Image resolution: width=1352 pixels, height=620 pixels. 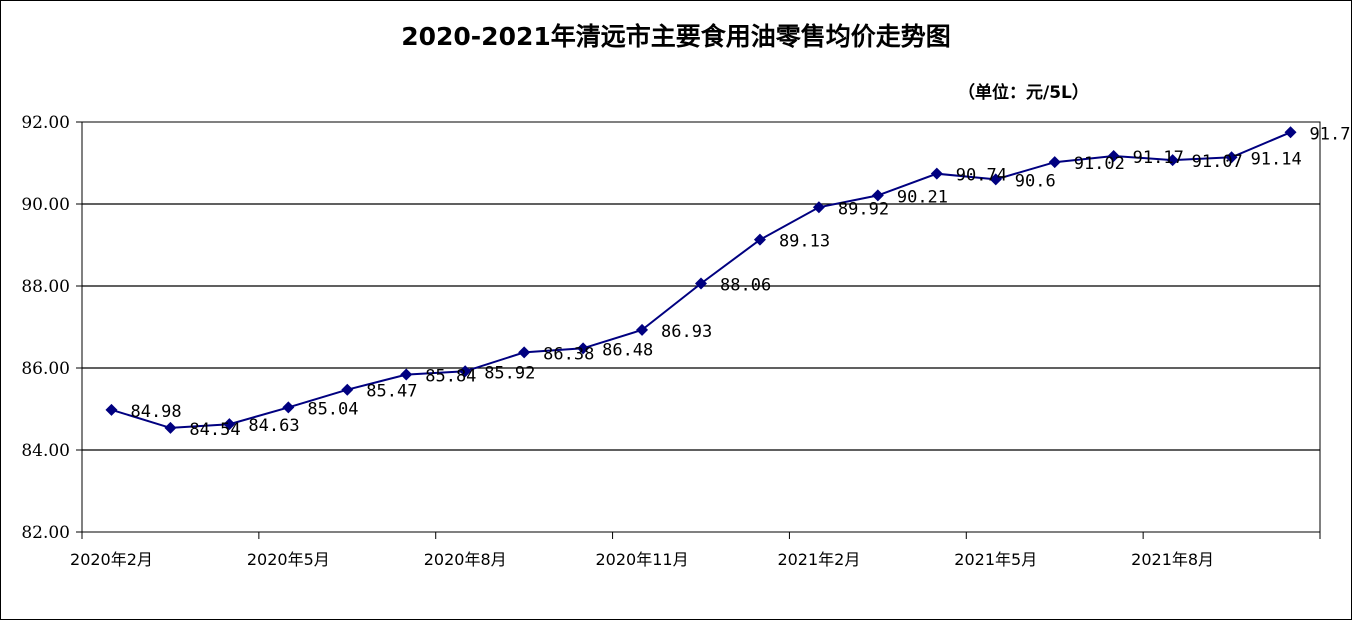 What do you see at coordinates (676, 36) in the screenshot?
I see `chart-title: 2020-2021年清远市主要食用油零售均价走势图` at bounding box center [676, 36].